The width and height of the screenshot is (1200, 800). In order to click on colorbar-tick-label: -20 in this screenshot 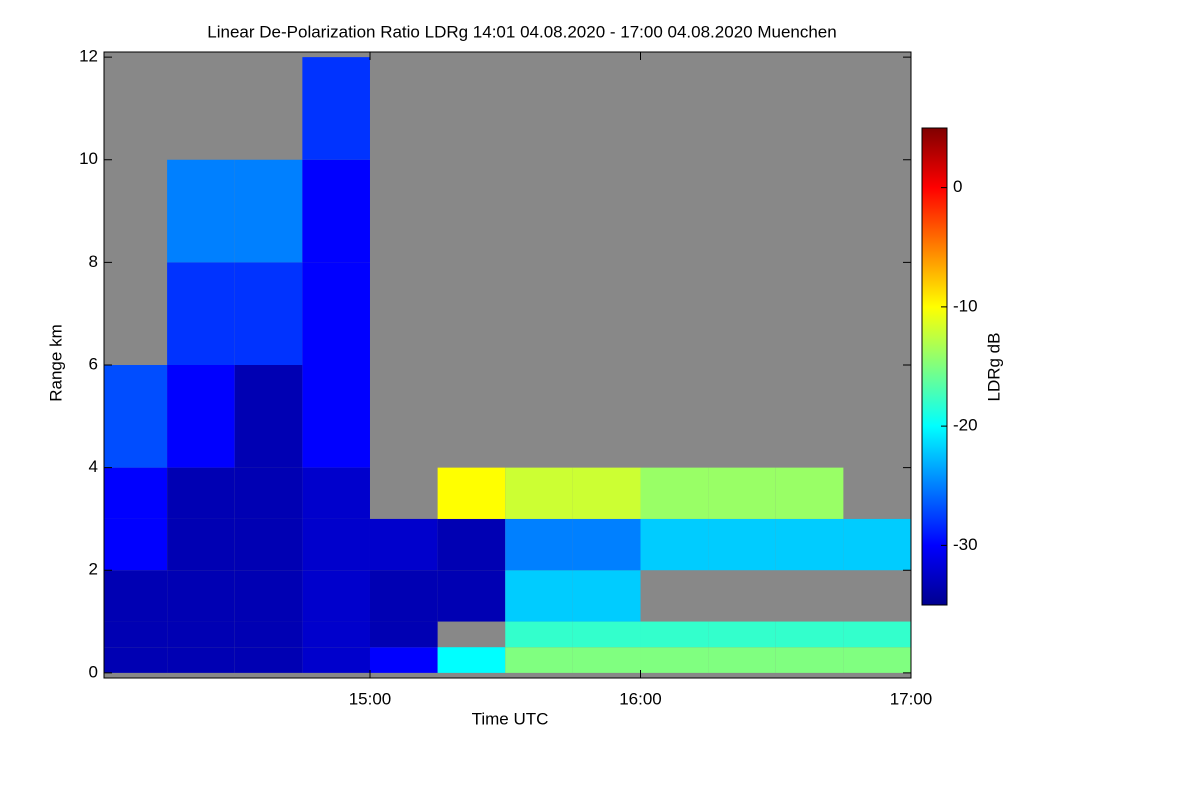, I will do `click(965, 425)`.